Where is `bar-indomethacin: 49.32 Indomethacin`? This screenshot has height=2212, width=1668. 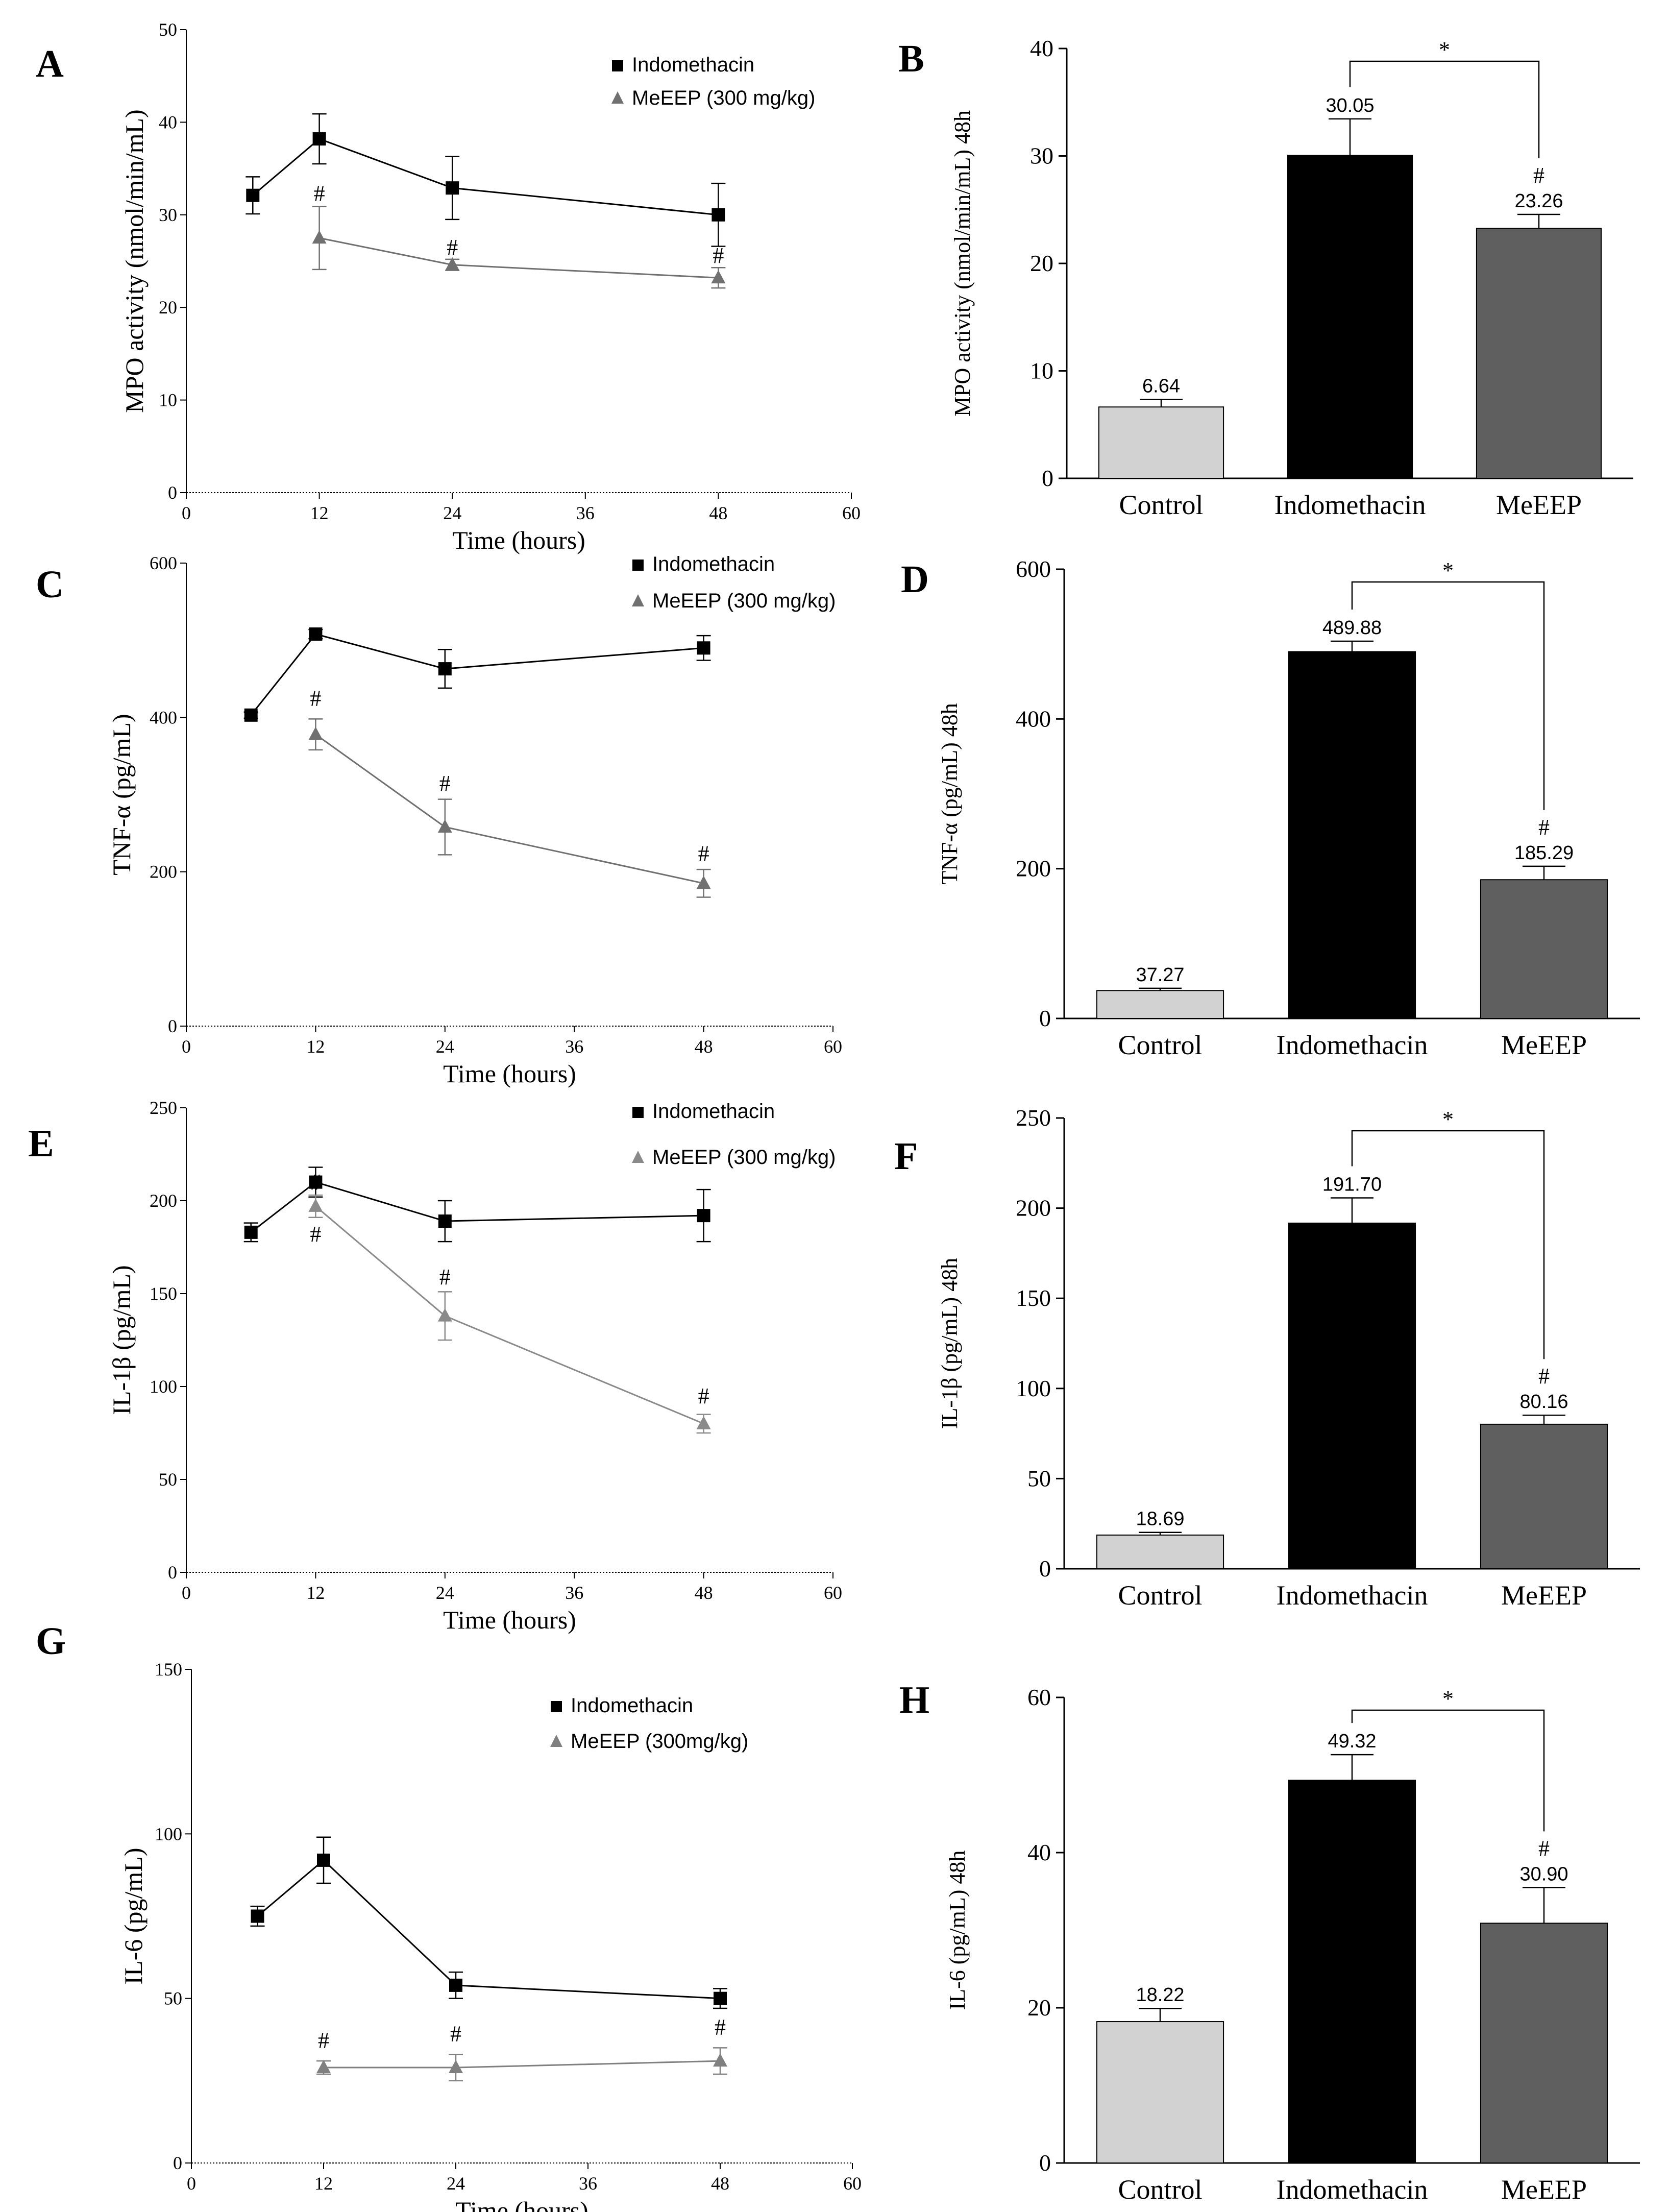 bar-indomethacin: 49.32 Indomethacin is located at coordinates (1352, 1968).